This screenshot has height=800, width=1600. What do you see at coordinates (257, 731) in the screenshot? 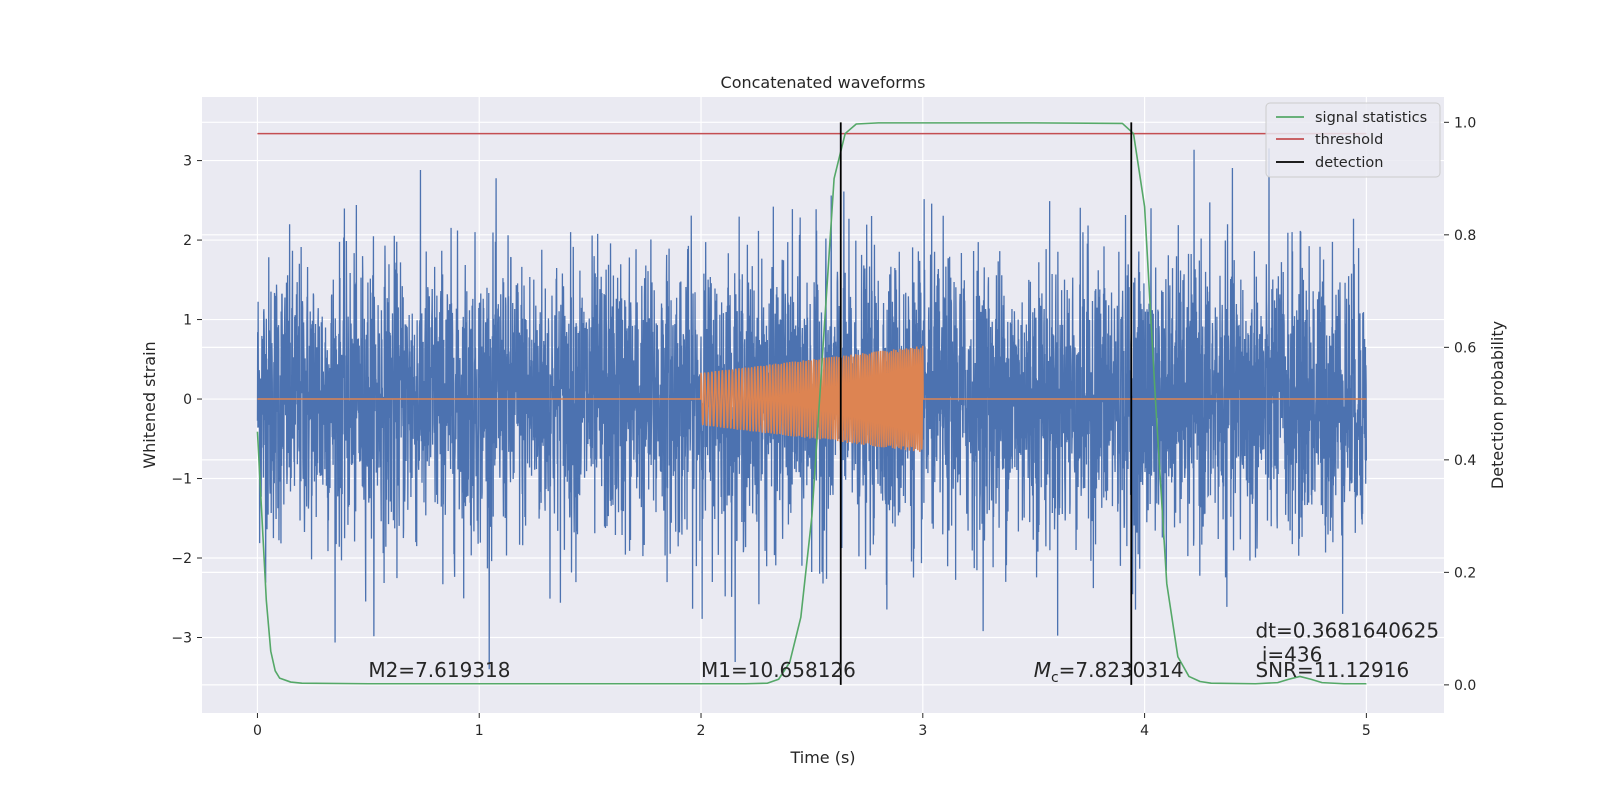
I see `x-tick-label: 0` at bounding box center [257, 731].